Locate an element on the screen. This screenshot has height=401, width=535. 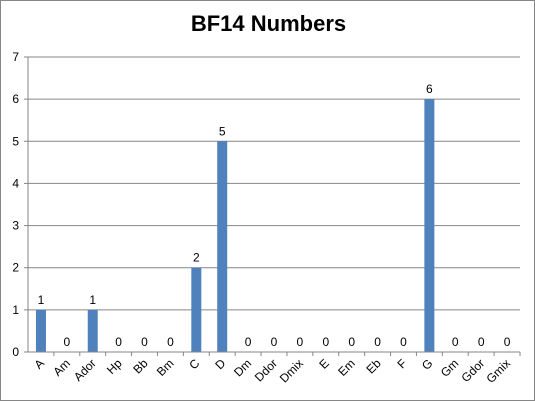
y-tick-label: 4 is located at coordinates (15, 183).